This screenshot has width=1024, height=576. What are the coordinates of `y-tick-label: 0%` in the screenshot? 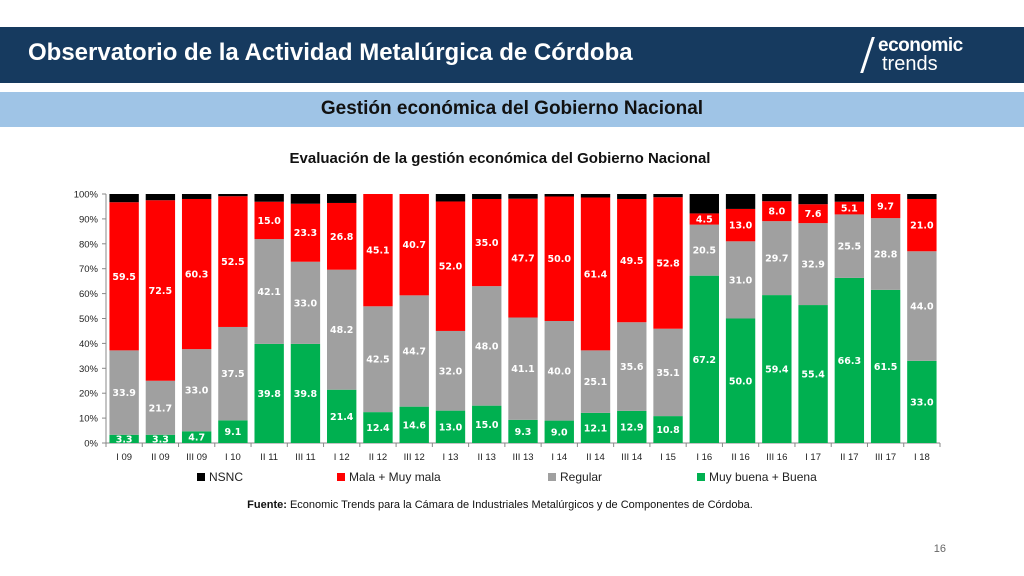 It's located at (91, 444).